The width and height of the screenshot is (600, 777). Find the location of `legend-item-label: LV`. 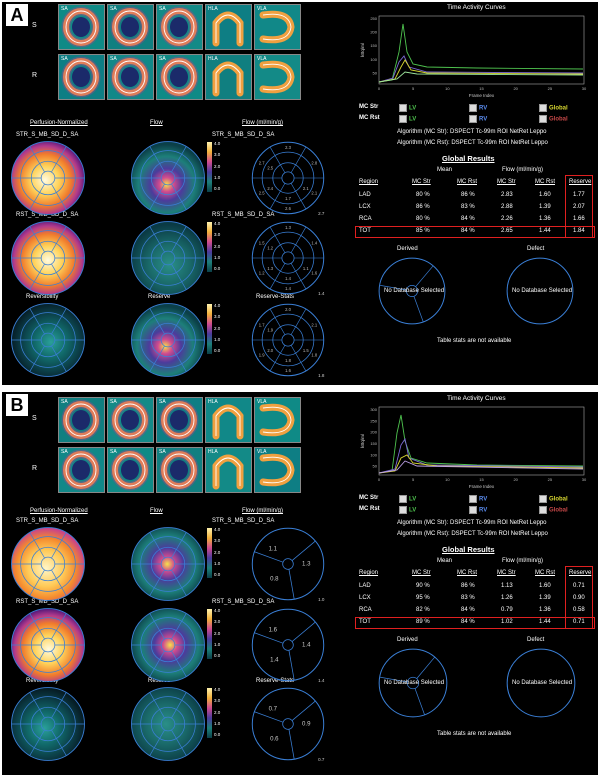

legend-item-label: LV is located at coordinates (413, 499).